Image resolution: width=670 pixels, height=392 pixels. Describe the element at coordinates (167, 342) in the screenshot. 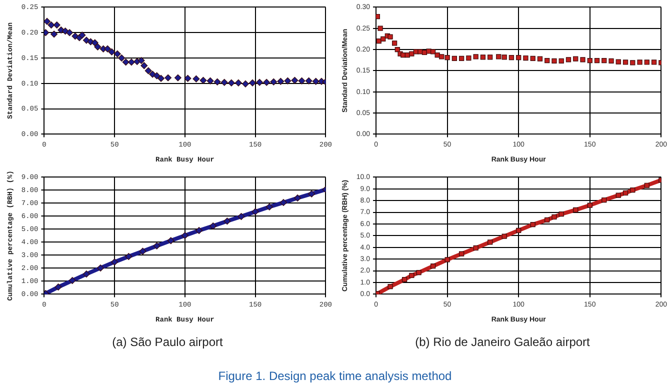

I see `text: (a) São Paulo airport` at that location.